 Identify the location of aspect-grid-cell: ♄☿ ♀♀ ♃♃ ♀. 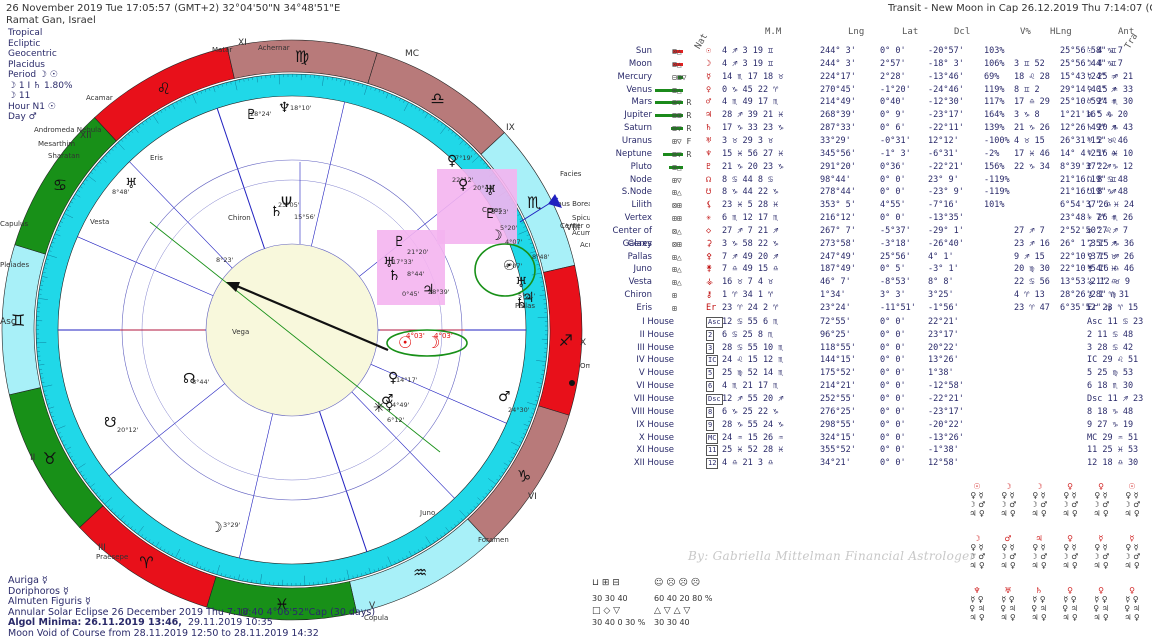
(1039, 604).